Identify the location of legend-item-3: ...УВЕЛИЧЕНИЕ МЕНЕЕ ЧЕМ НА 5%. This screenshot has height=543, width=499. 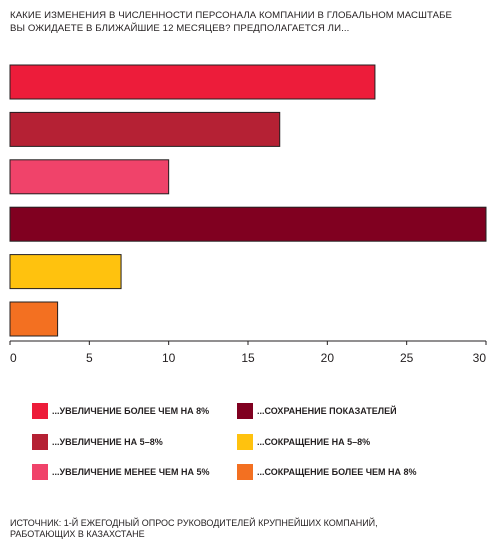
(121, 472).